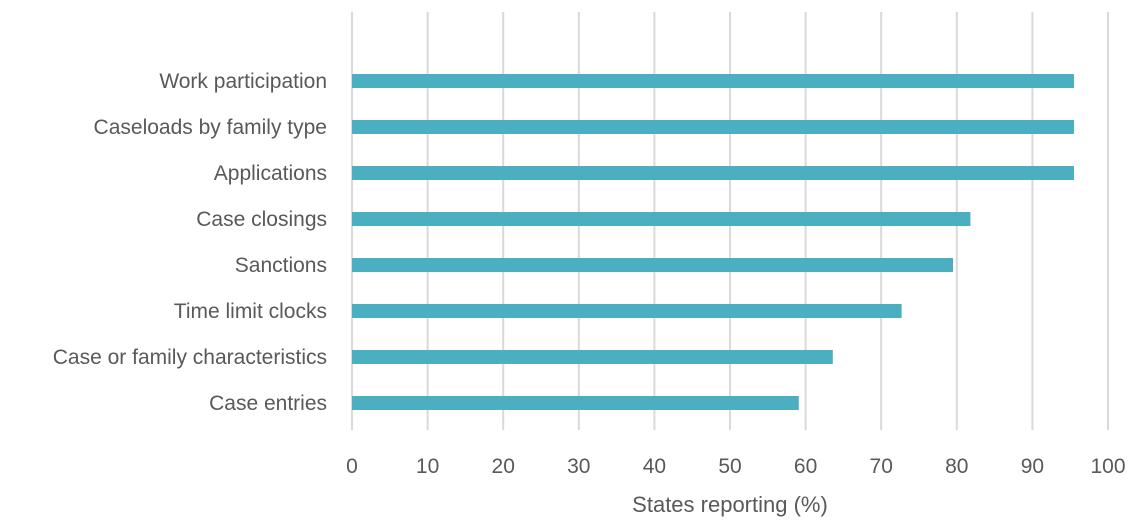 The height and width of the screenshot is (524, 1135). What do you see at coordinates (881, 466) in the screenshot?
I see `x-tick-label: 70` at bounding box center [881, 466].